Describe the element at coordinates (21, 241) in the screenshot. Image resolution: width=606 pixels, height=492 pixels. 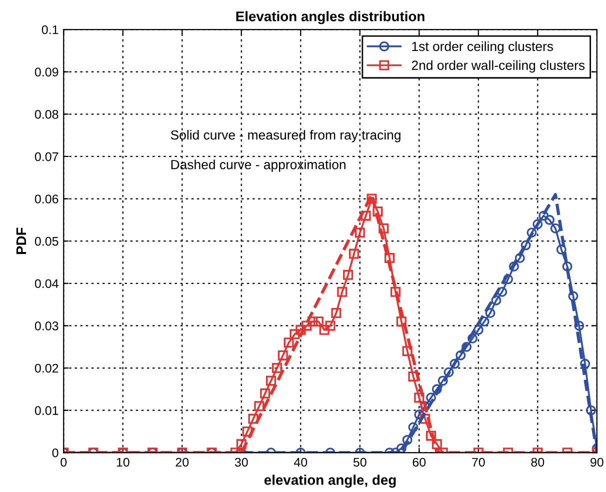
I see `y-axis-title: PDF` at that location.